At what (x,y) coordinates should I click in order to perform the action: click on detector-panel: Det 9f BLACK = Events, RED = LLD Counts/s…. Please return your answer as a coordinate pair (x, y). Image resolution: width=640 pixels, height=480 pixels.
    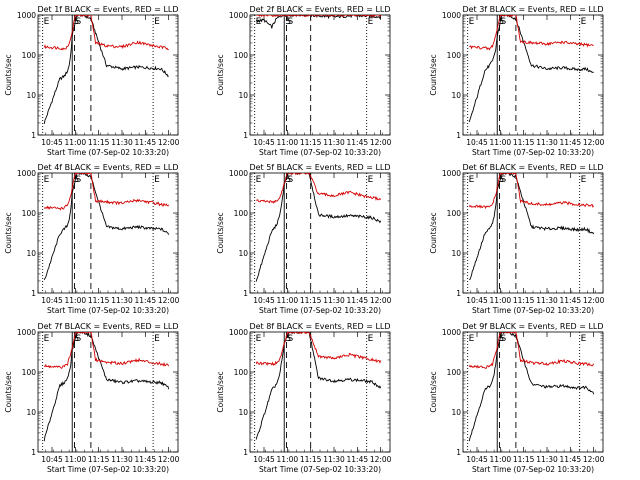
    Looking at the image, I should click on (517, 398).